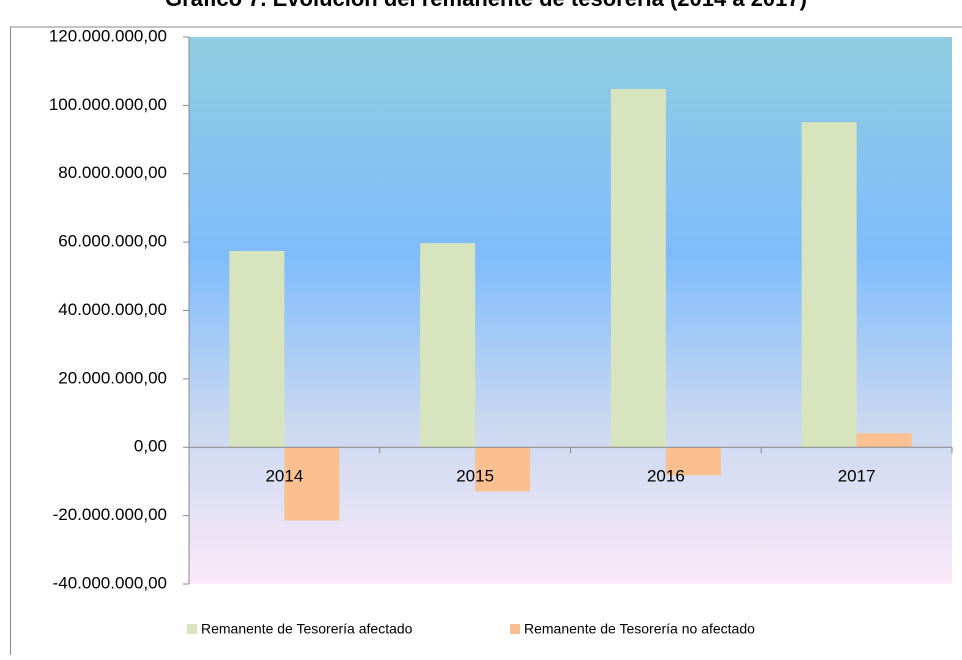  I want to click on y-tick-label: 40.000.000,00, so click(112, 309).